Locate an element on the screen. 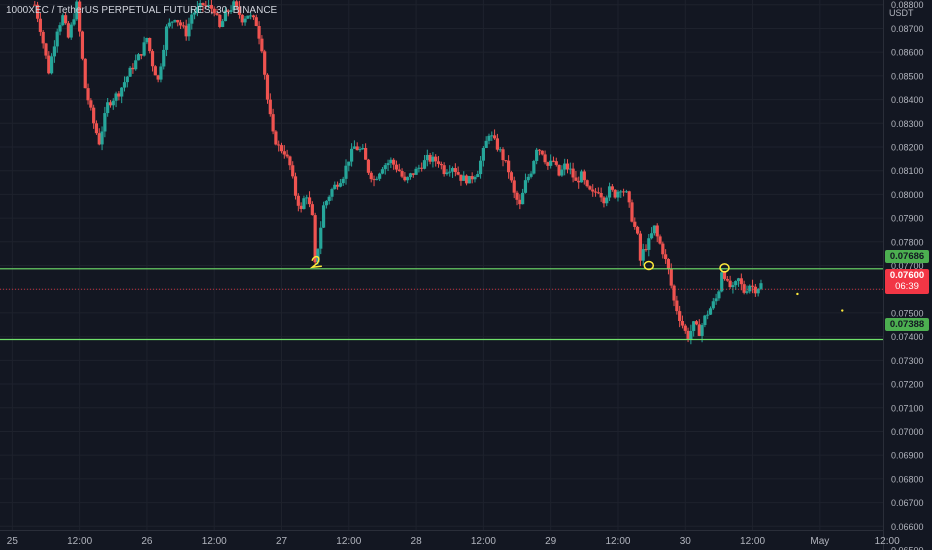  price-tick-label: 0.07500 is located at coordinates (907, 313).